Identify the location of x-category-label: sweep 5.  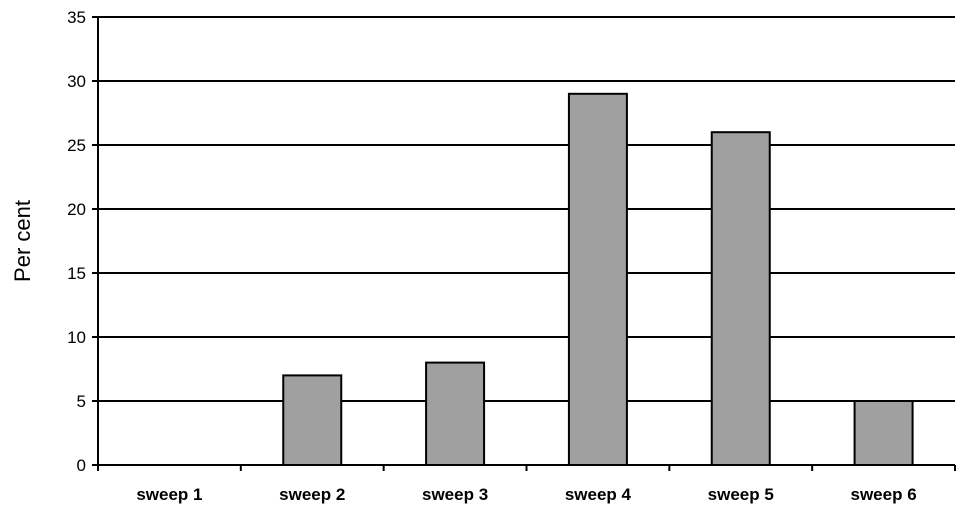
(741, 494).